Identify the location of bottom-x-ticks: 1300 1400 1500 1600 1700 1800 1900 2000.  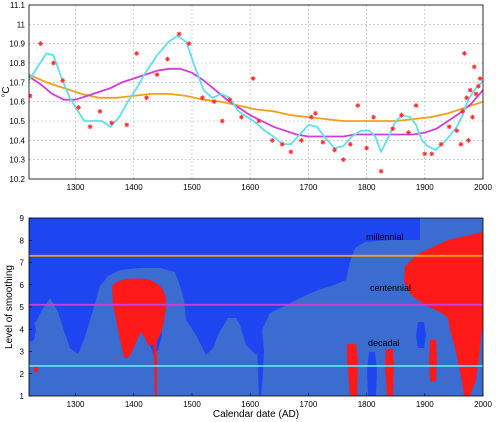
(279, 401).